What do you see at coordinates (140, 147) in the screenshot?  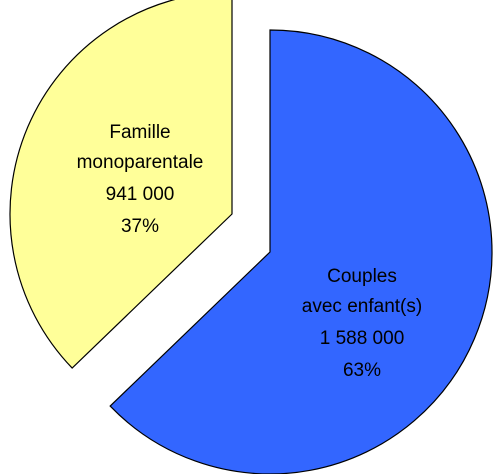 I see `slice-label: Famille monoparentale` at bounding box center [140, 147].